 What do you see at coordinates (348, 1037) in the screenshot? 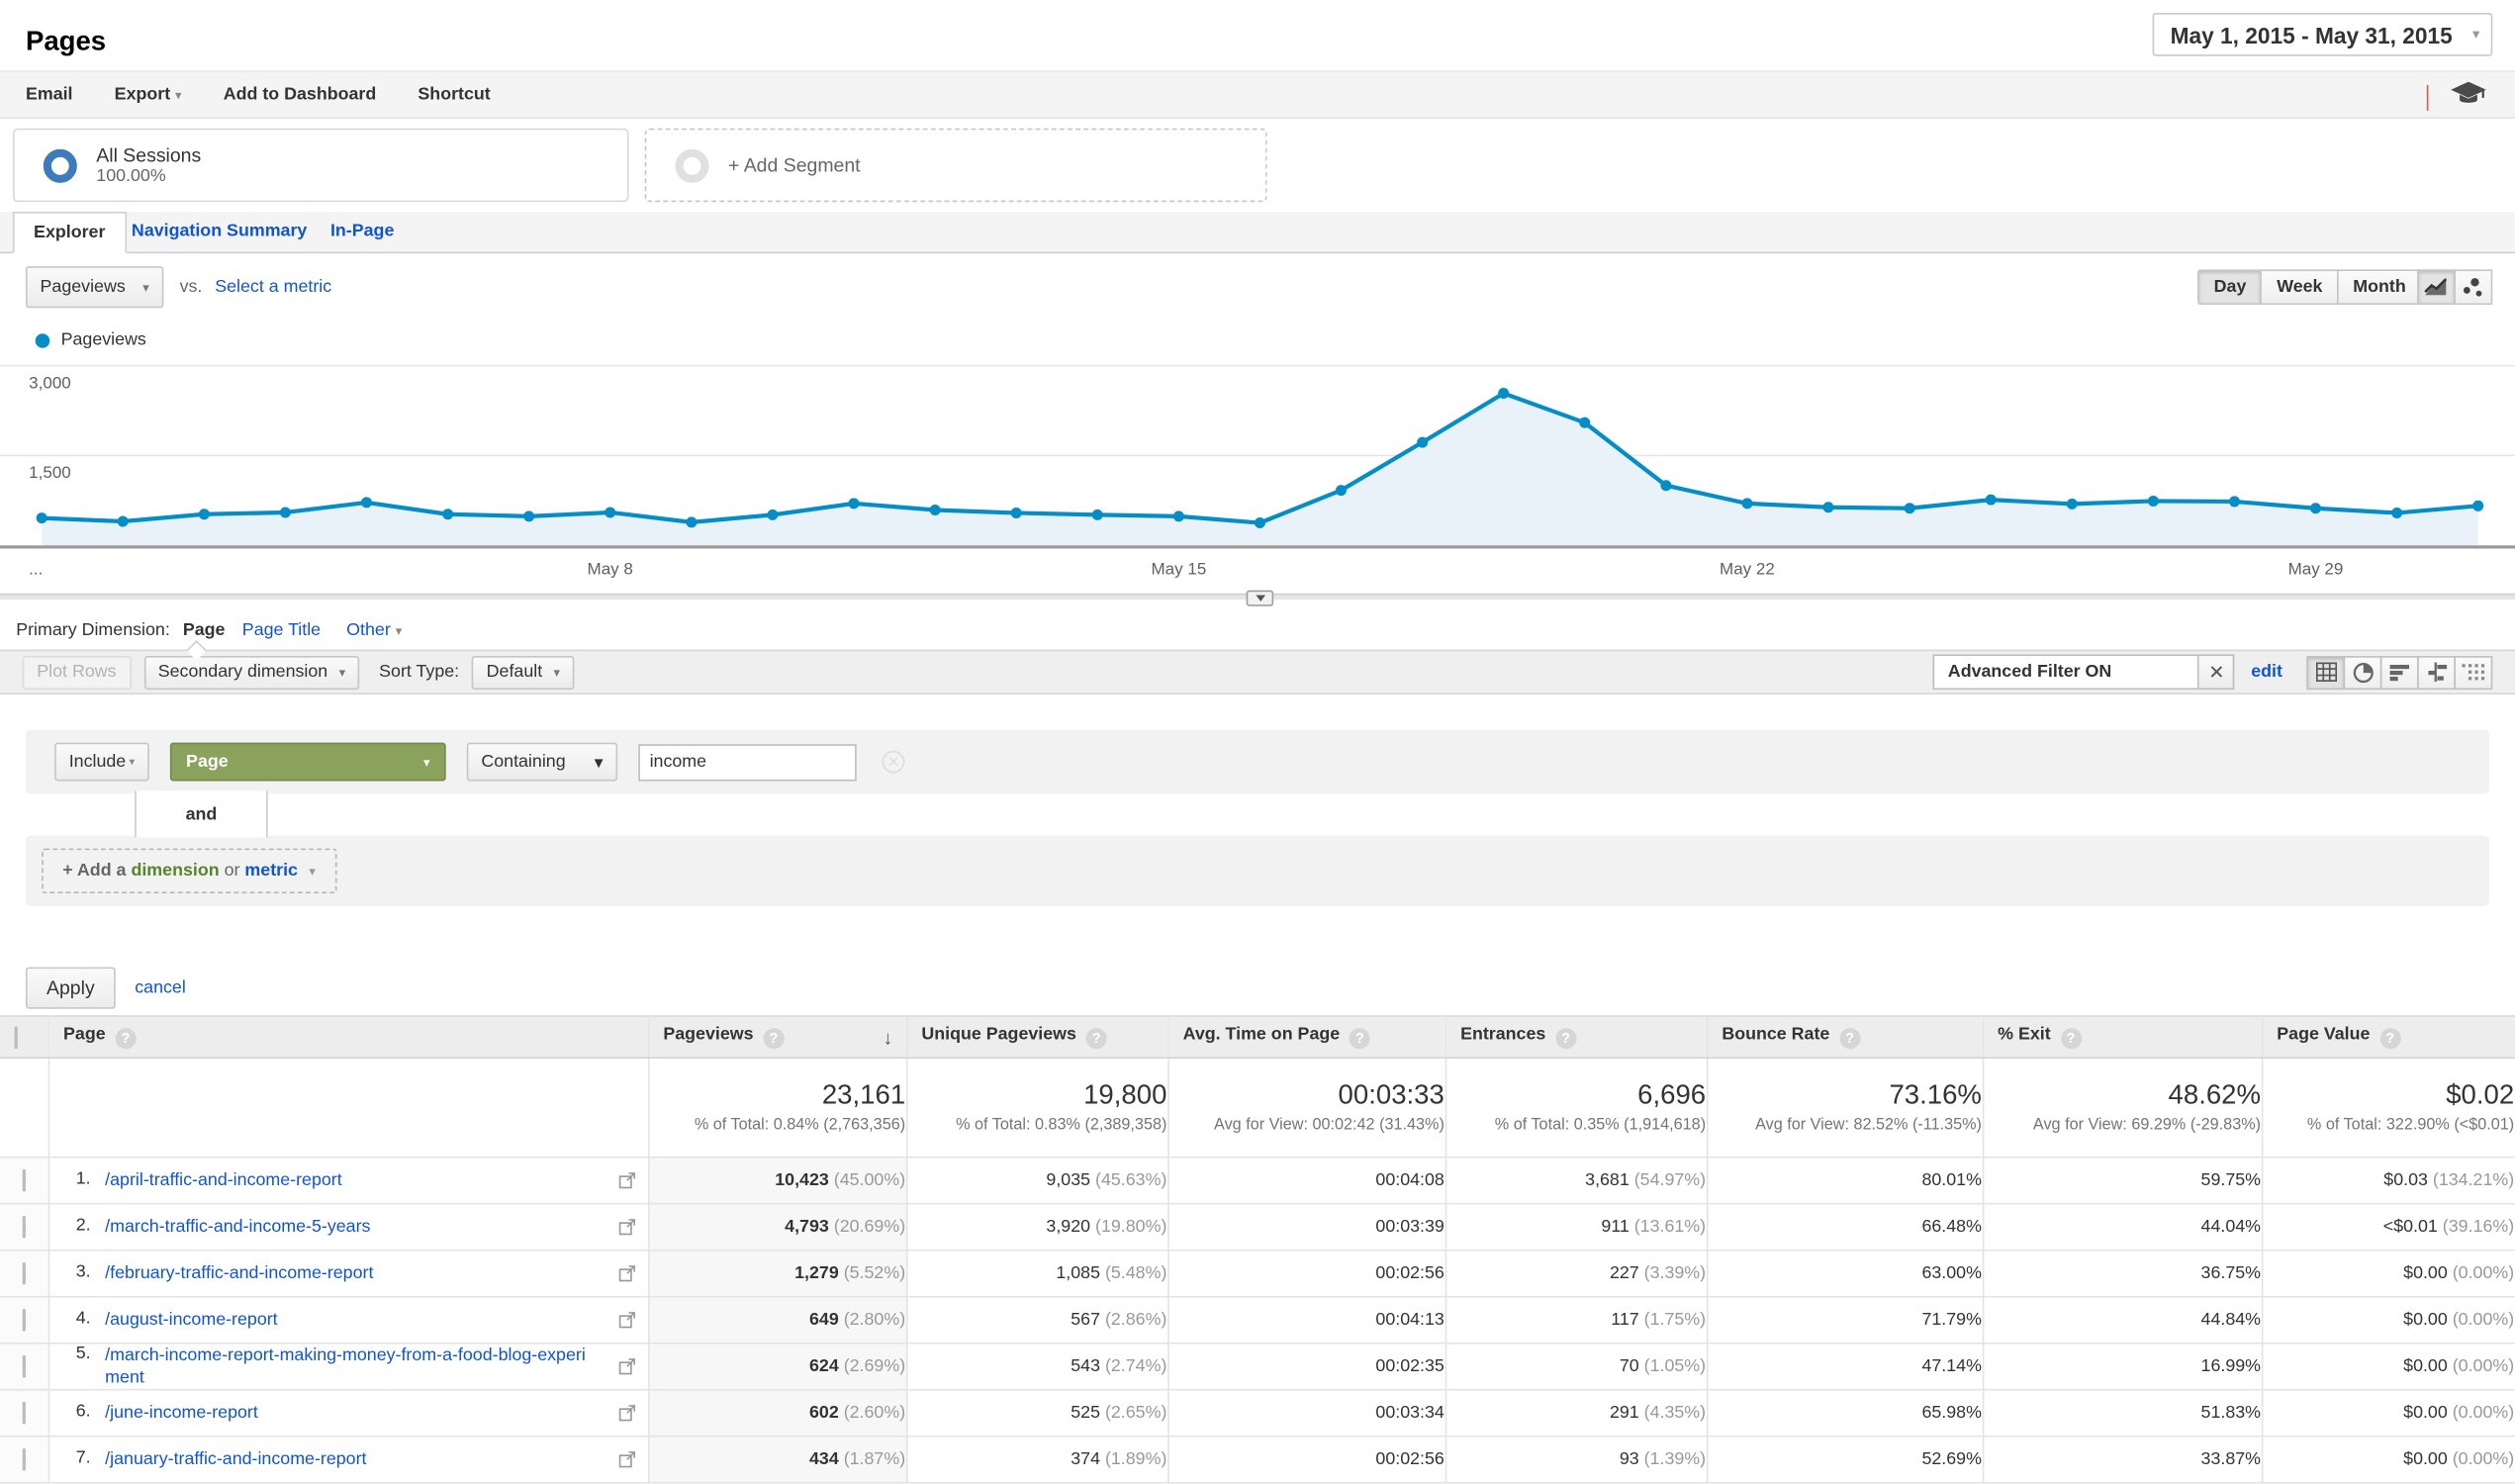
I see `column-header-page: Page?` at bounding box center [348, 1037].